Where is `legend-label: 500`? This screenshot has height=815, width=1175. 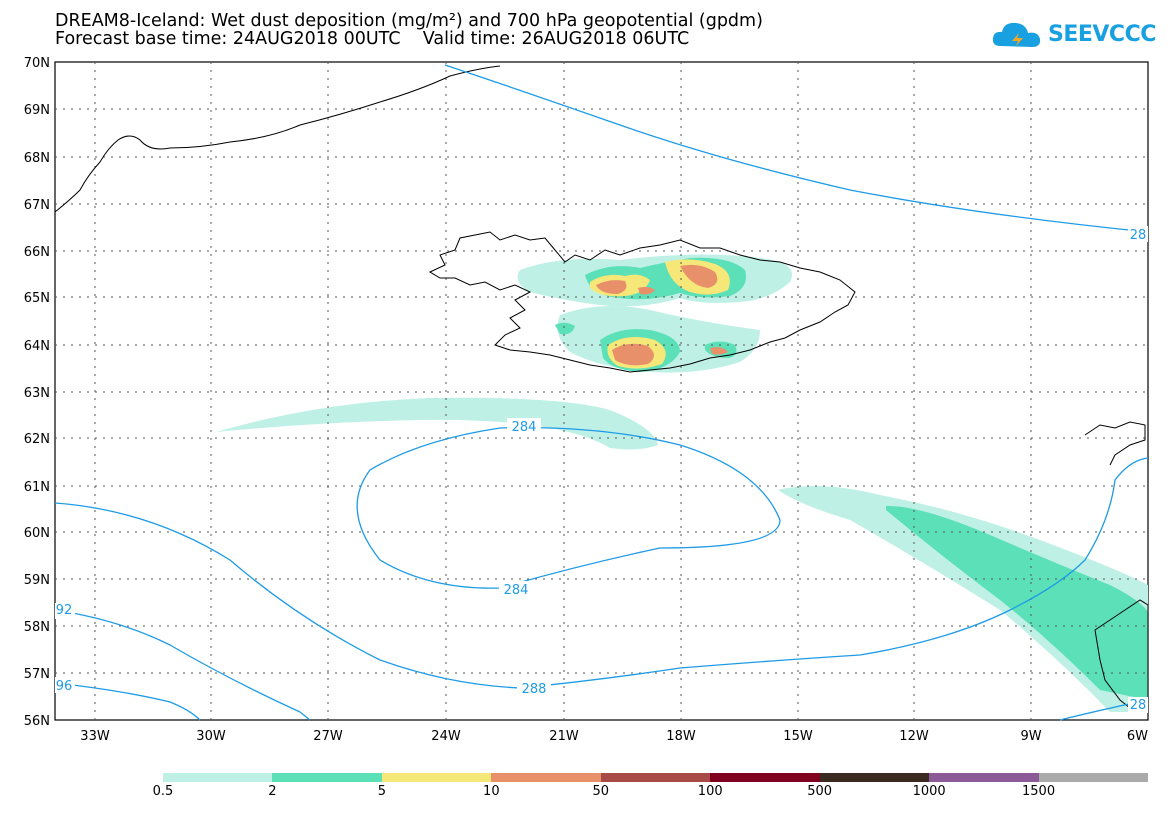 legend-label: 500 is located at coordinates (820, 791).